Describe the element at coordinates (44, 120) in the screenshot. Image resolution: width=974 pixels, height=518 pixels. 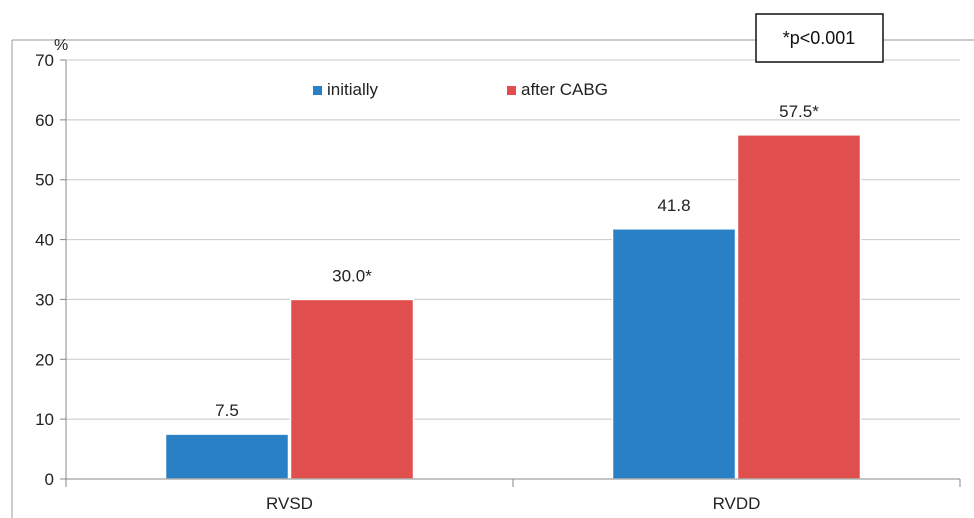
I see `y-tick-label: 60` at that location.